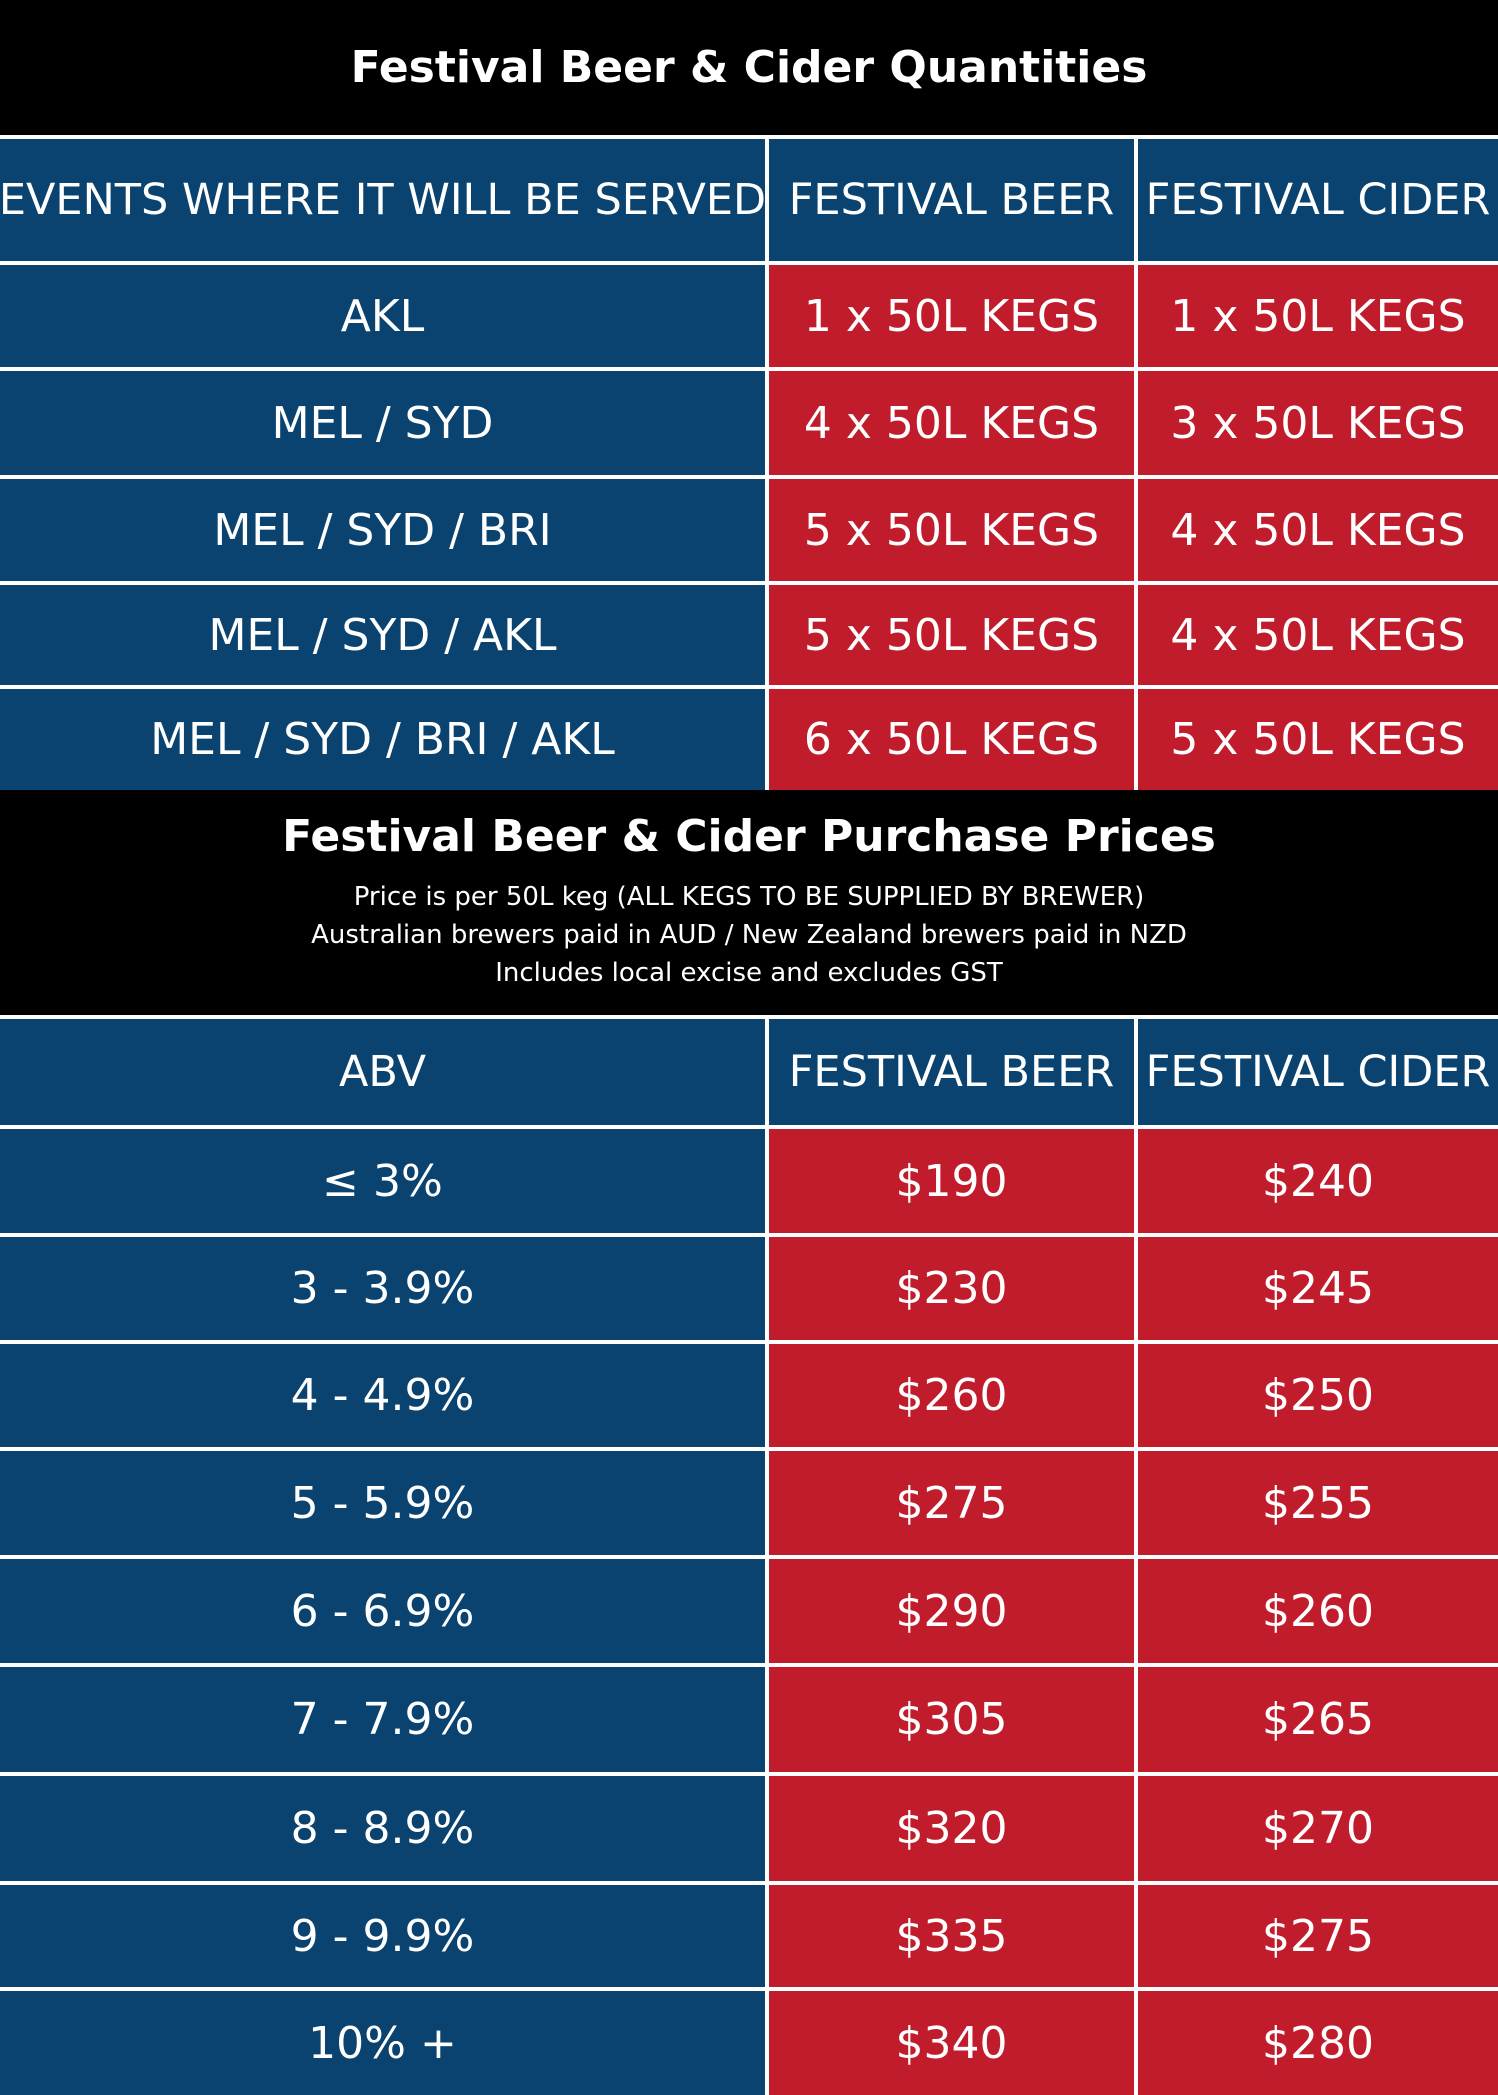 The width and height of the screenshot is (1498, 2095). Describe the element at coordinates (749, 973) in the screenshot. I see `excise-note: Includes local excise and excludes GST` at that location.